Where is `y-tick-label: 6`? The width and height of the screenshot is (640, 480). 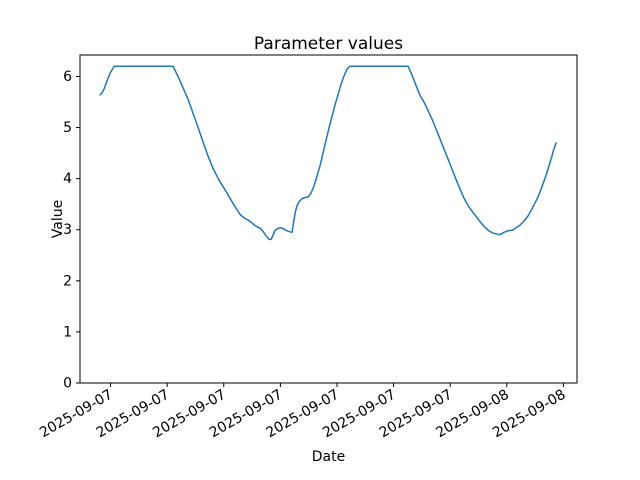 y-tick-label: 6 is located at coordinates (67, 77).